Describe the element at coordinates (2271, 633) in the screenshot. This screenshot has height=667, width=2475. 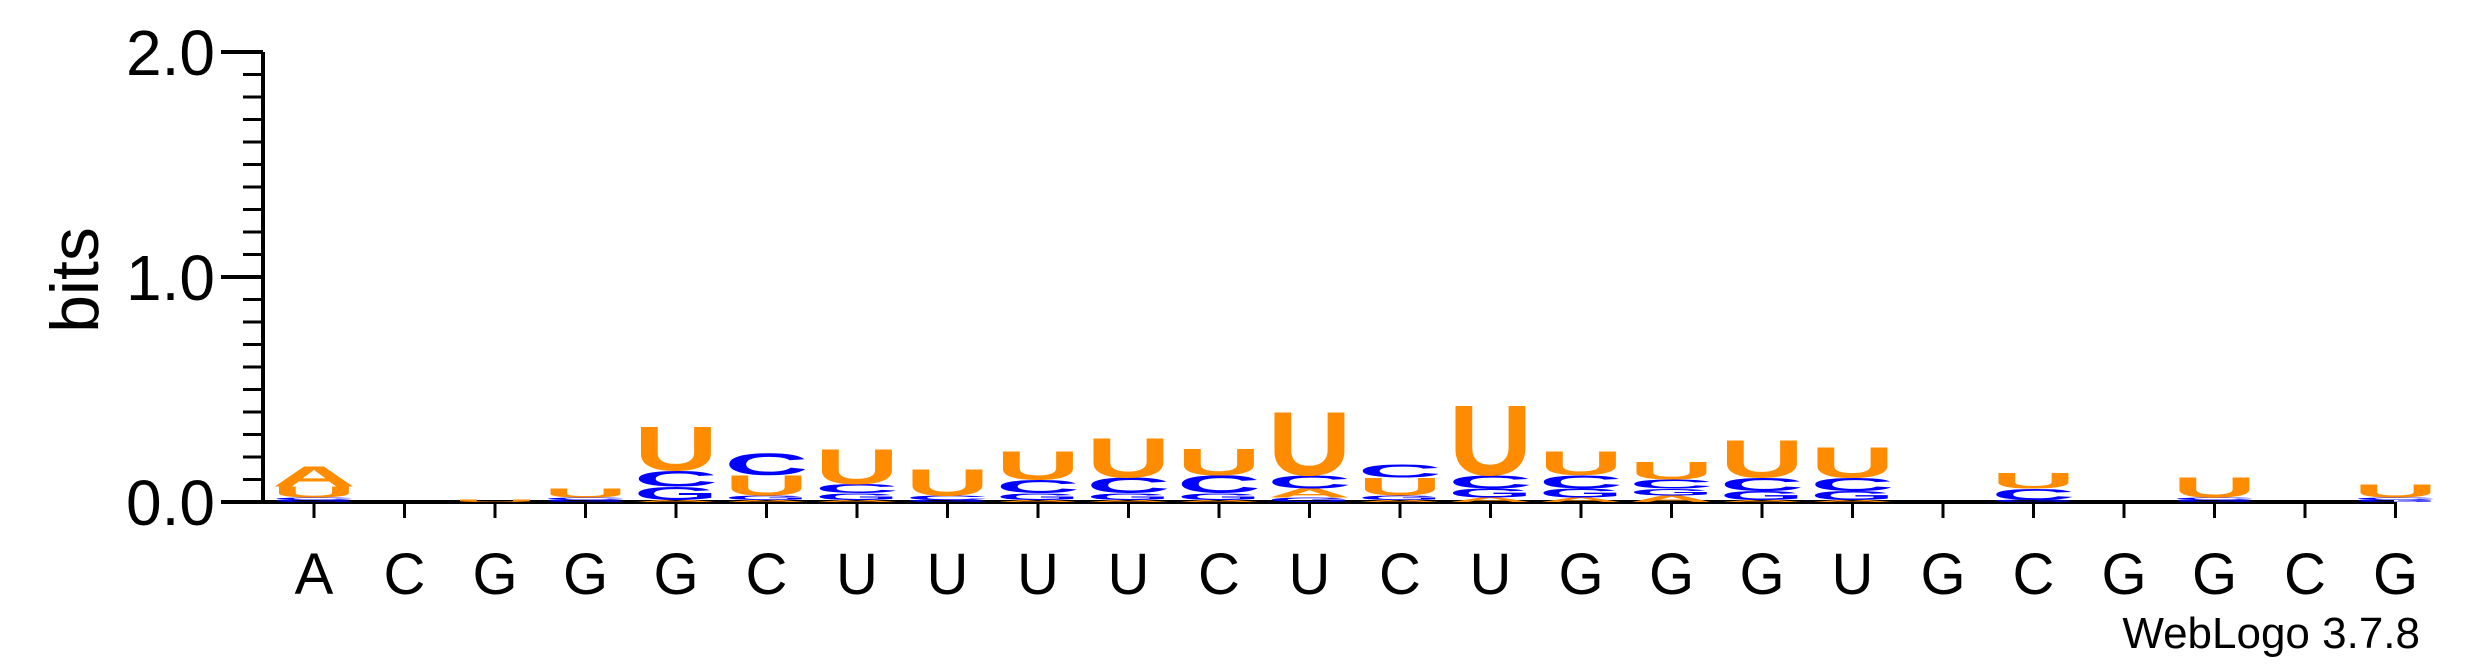
I see `weblogo-credit: WebLogo 3.7.8` at that location.